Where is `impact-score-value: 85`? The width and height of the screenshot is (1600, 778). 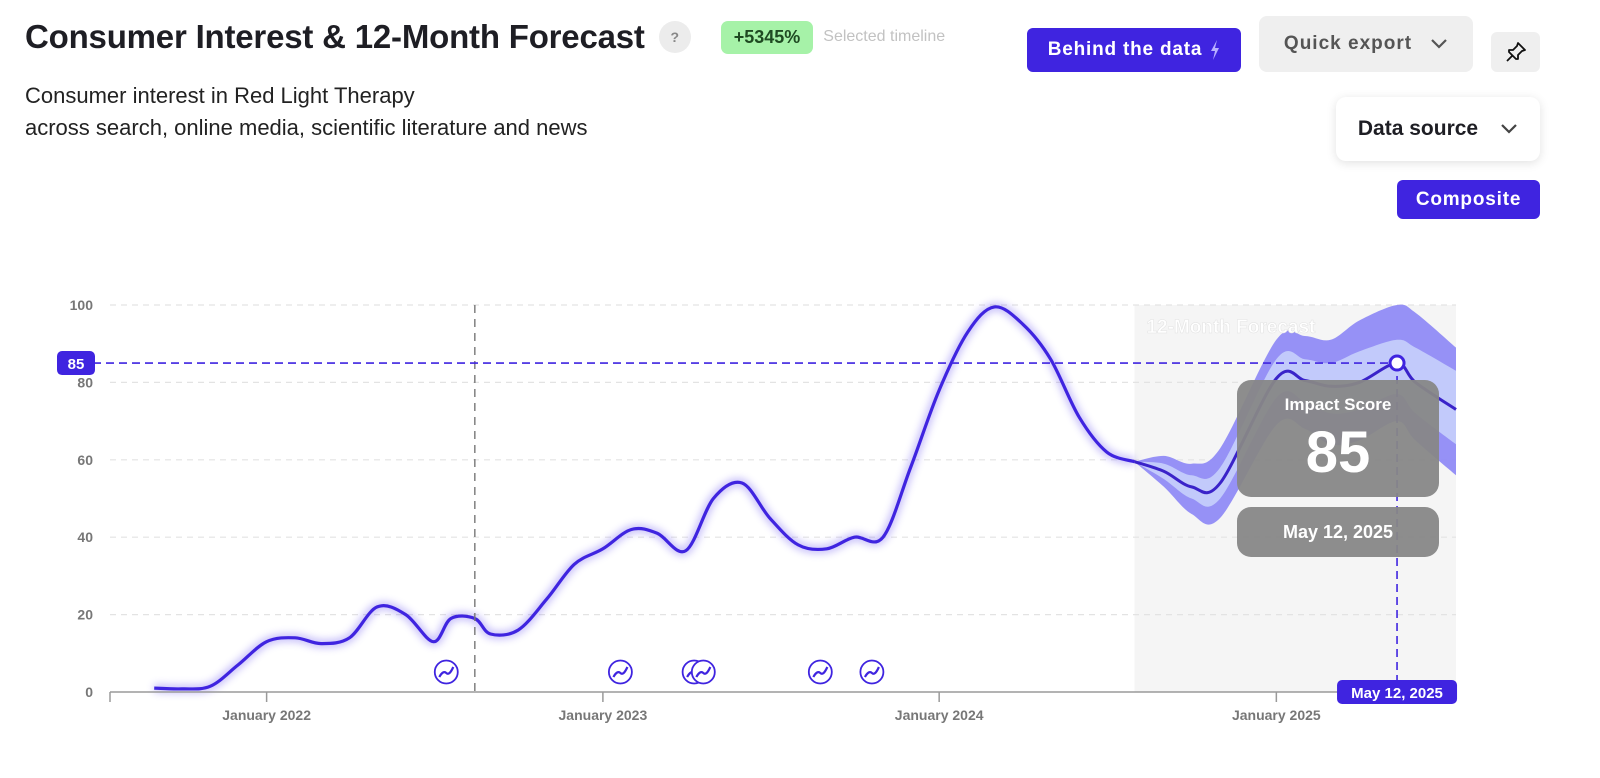 impact-score-value: 85 is located at coordinates (1338, 452).